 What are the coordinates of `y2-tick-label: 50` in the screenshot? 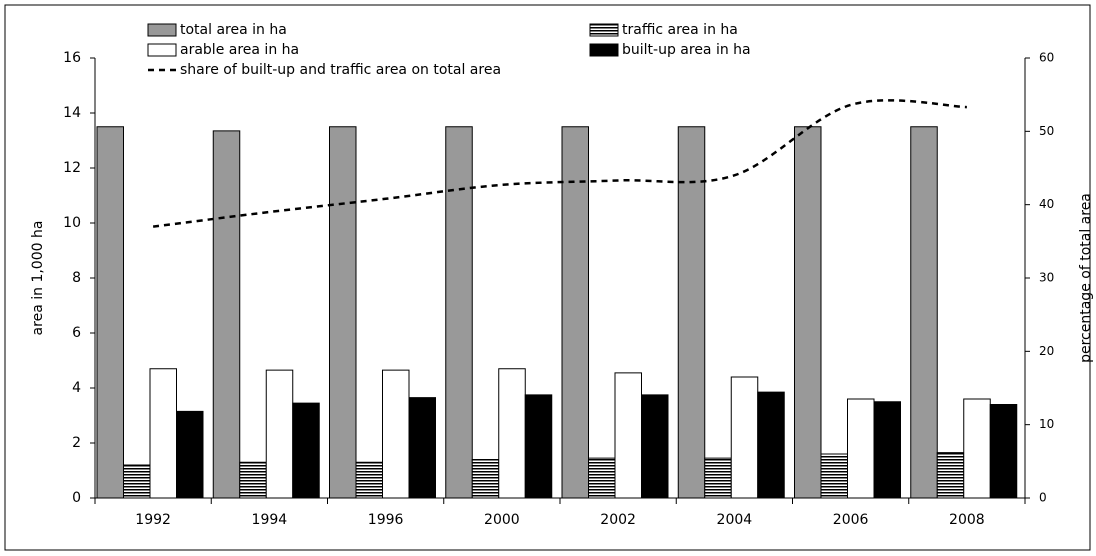 It's located at (1046, 131).